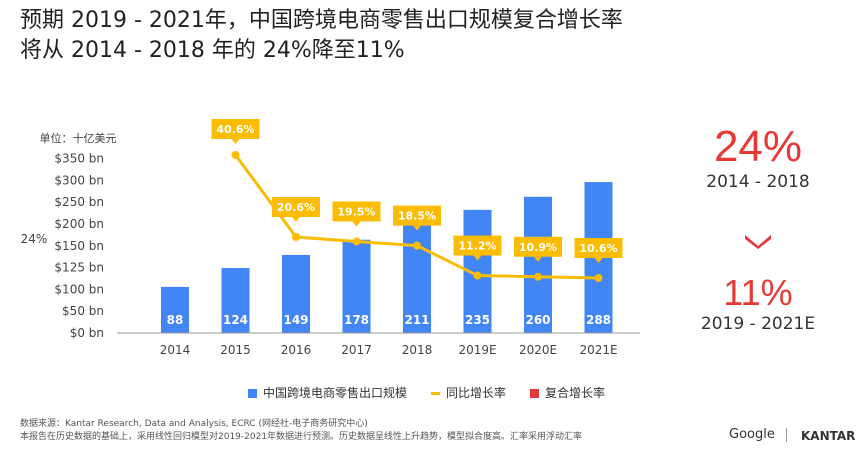  I want to click on legend-item-bar: 中国跨境电商零售出口规模, so click(327, 392).